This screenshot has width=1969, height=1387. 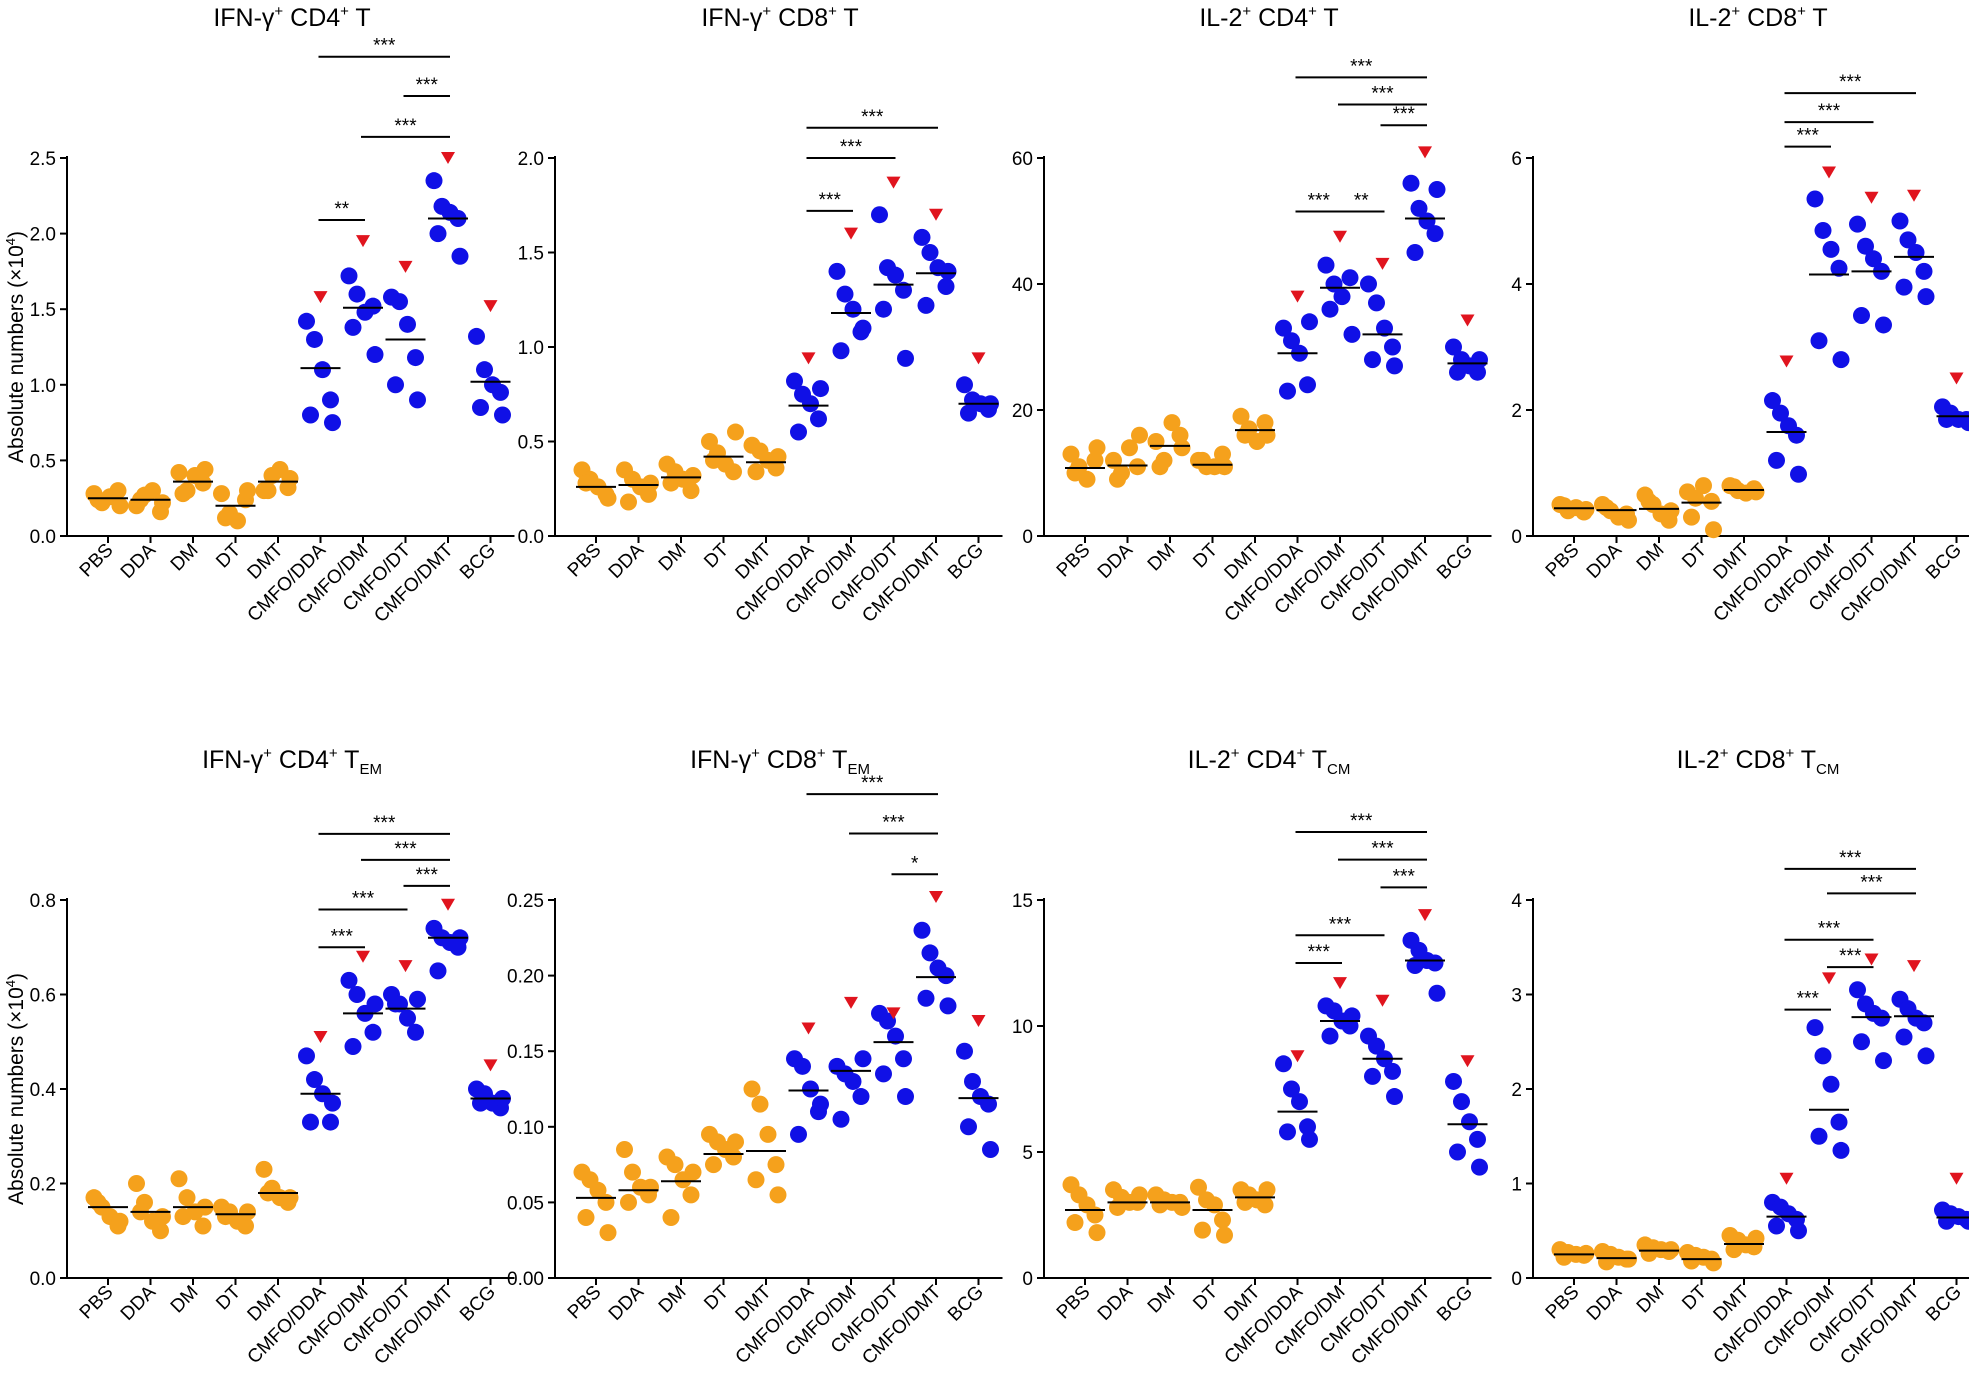 What do you see at coordinates (780, 761) in the screenshot?
I see `panel-title: IFN-γ+ CD8+ TEM` at bounding box center [780, 761].